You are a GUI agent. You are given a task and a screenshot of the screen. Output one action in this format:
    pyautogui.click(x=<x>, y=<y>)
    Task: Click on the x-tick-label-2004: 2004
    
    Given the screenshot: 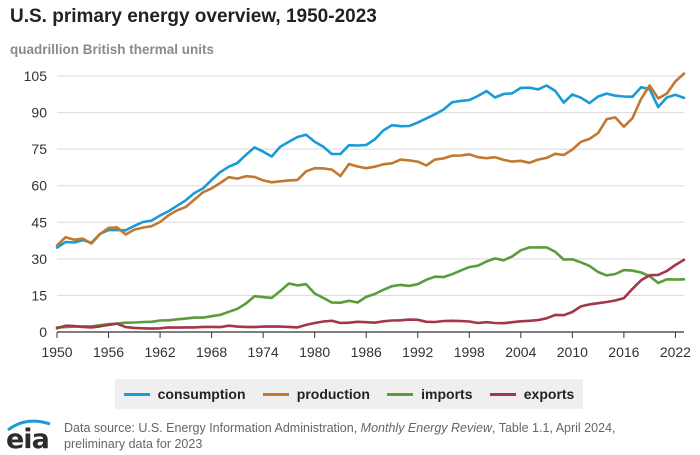 What is the action you would take?
    pyautogui.click(x=520, y=352)
    